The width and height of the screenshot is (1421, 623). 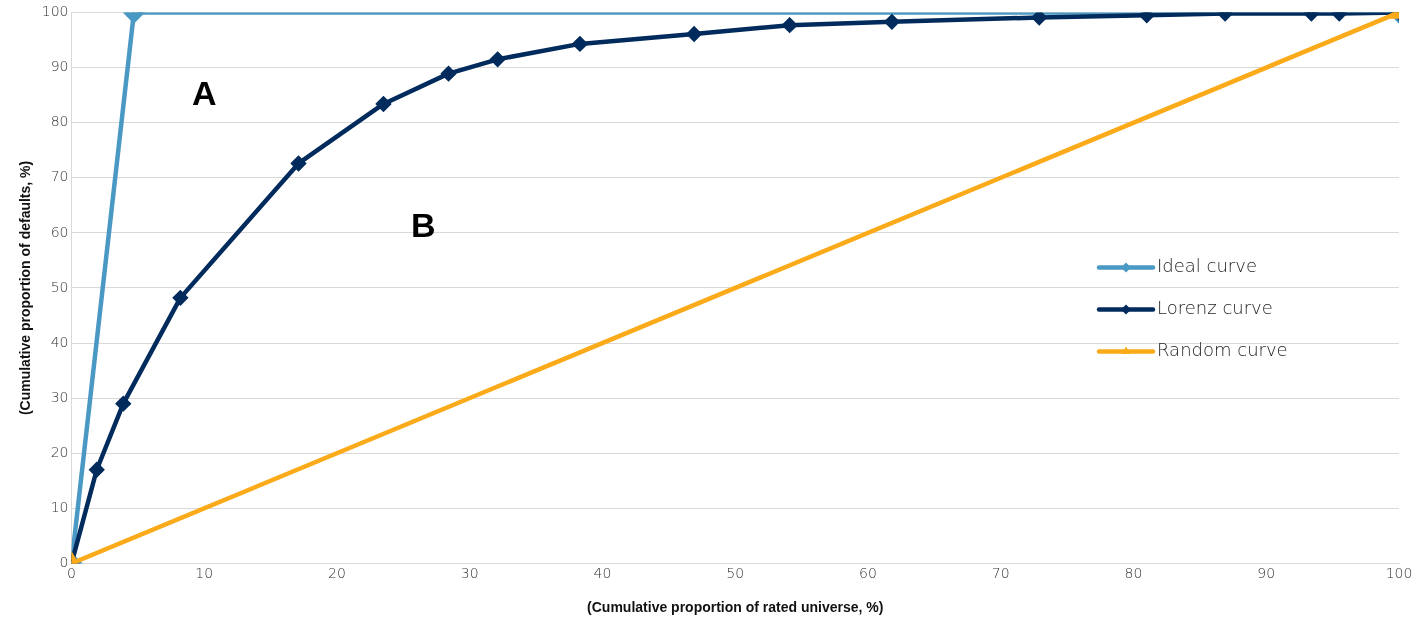 What do you see at coordinates (59, 121) in the screenshot?
I see `y-tick-label: 80` at bounding box center [59, 121].